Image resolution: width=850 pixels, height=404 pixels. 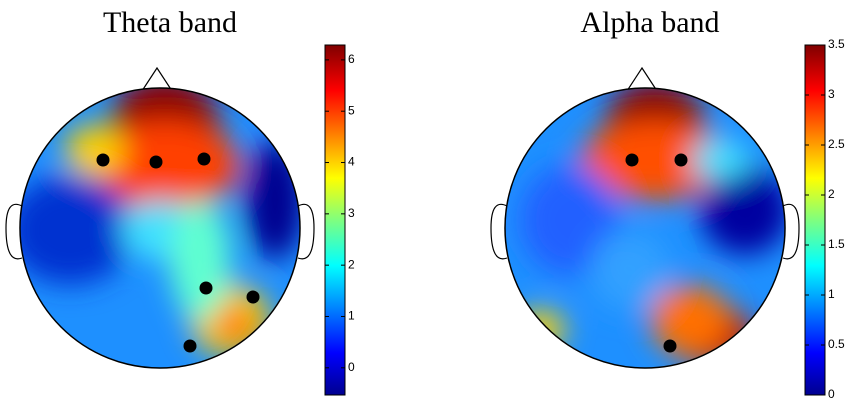 I want to click on panel-title: Theta band, so click(x=170, y=22).